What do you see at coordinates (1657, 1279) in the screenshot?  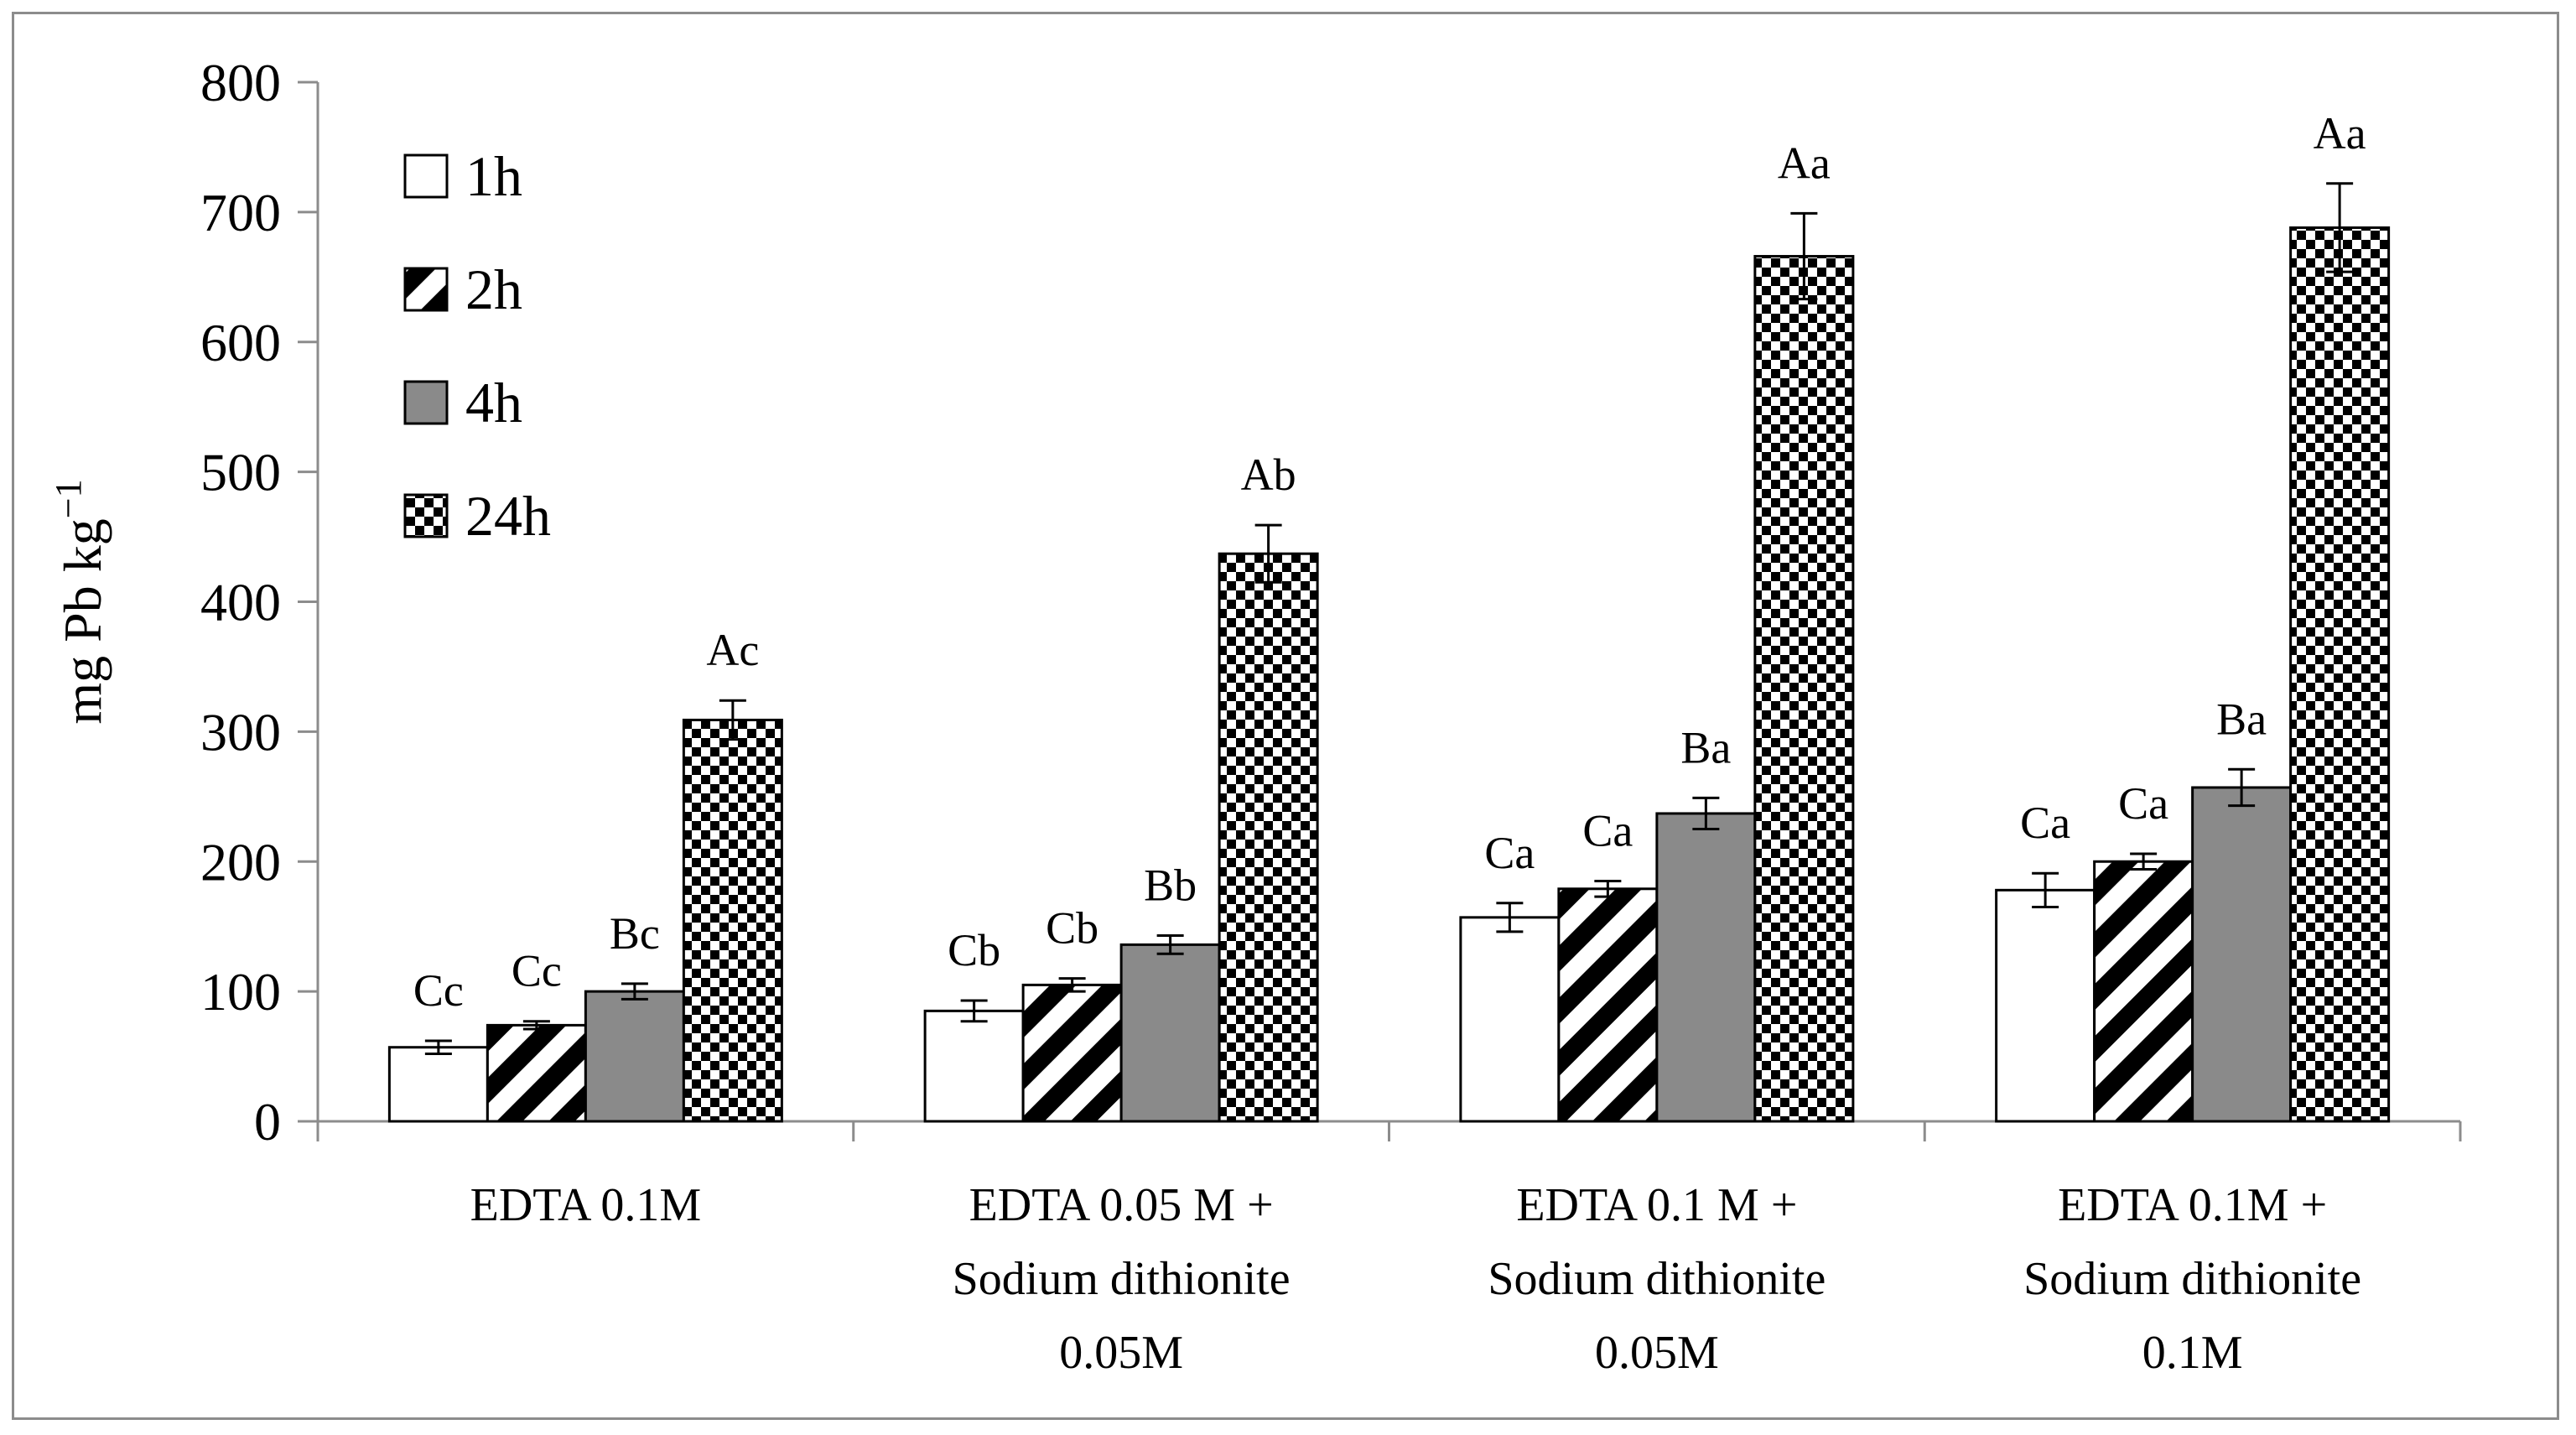 I see `x-category-label: EDTA 0.1 M + Sodium dithionite 0.05M` at bounding box center [1657, 1279].